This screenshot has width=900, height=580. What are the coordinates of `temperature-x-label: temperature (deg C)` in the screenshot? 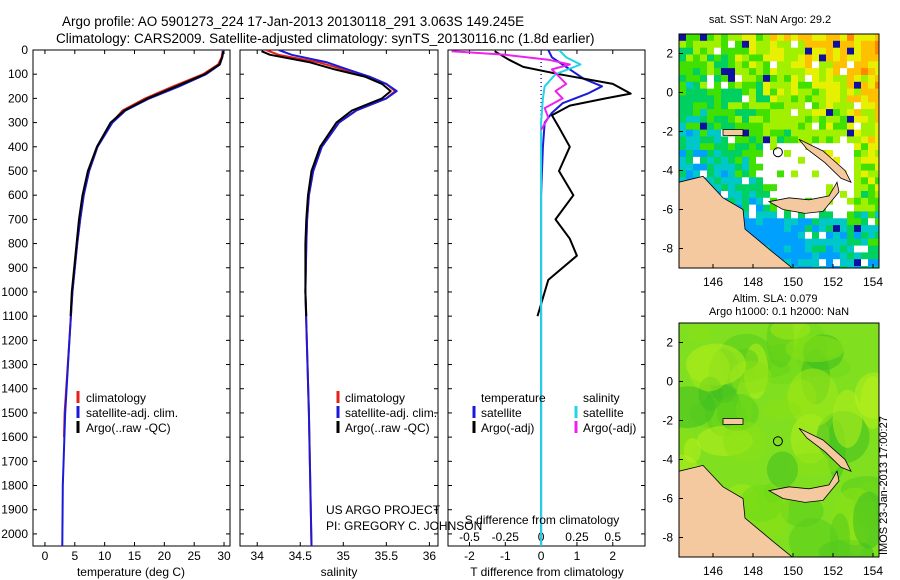 It's located at (131, 572).